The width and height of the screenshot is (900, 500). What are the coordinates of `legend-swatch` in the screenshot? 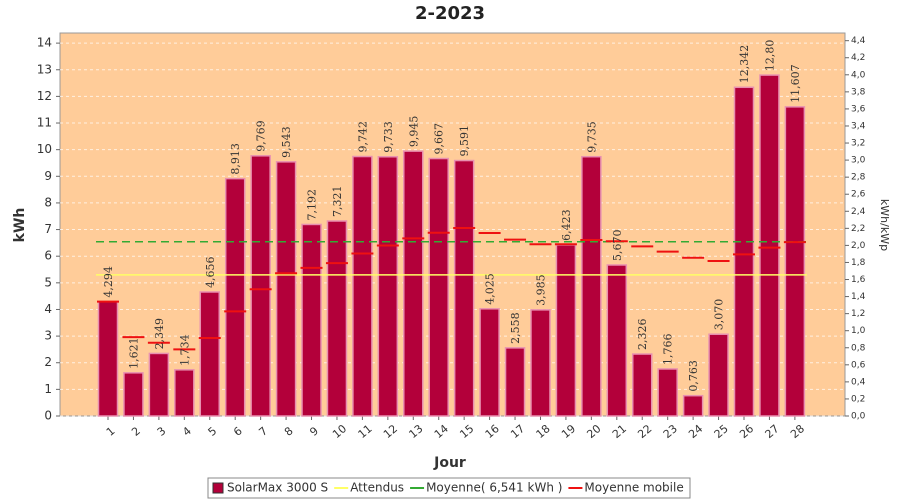 It's located at (218, 488).